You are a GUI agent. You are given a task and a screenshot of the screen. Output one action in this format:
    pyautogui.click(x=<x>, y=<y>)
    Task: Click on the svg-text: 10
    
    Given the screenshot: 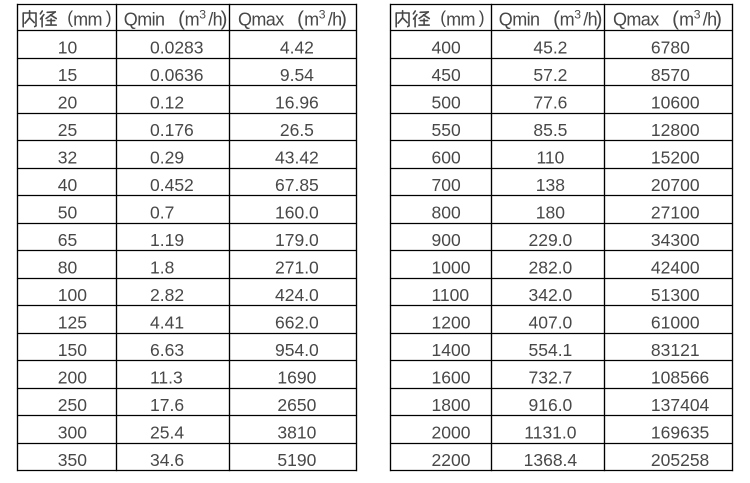 What is the action you would take?
    pyautogui.click(x=68, y=47)
    